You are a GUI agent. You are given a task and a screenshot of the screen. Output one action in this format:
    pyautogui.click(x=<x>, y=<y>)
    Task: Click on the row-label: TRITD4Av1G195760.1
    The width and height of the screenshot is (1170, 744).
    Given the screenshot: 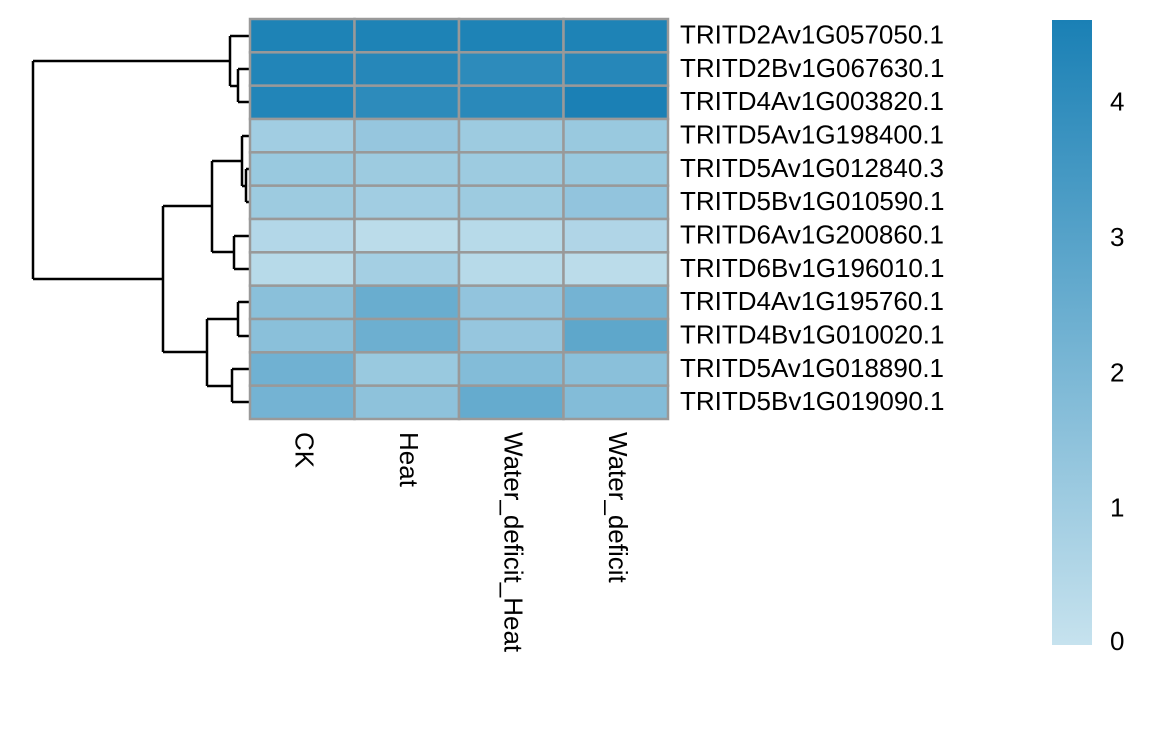 What is the action you would take?
    pyautogui.click(x=812, y=301)
    